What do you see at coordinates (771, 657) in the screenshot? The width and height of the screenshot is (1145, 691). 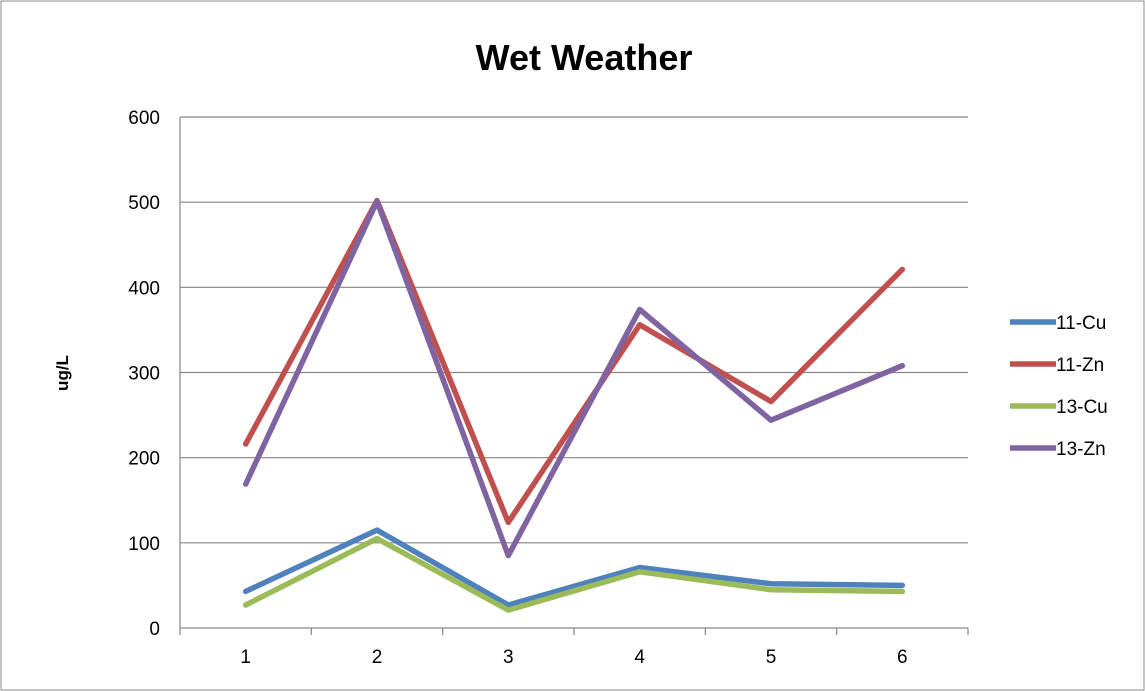 I see `x-tick-label: 5` at bounding box center [771, 657].